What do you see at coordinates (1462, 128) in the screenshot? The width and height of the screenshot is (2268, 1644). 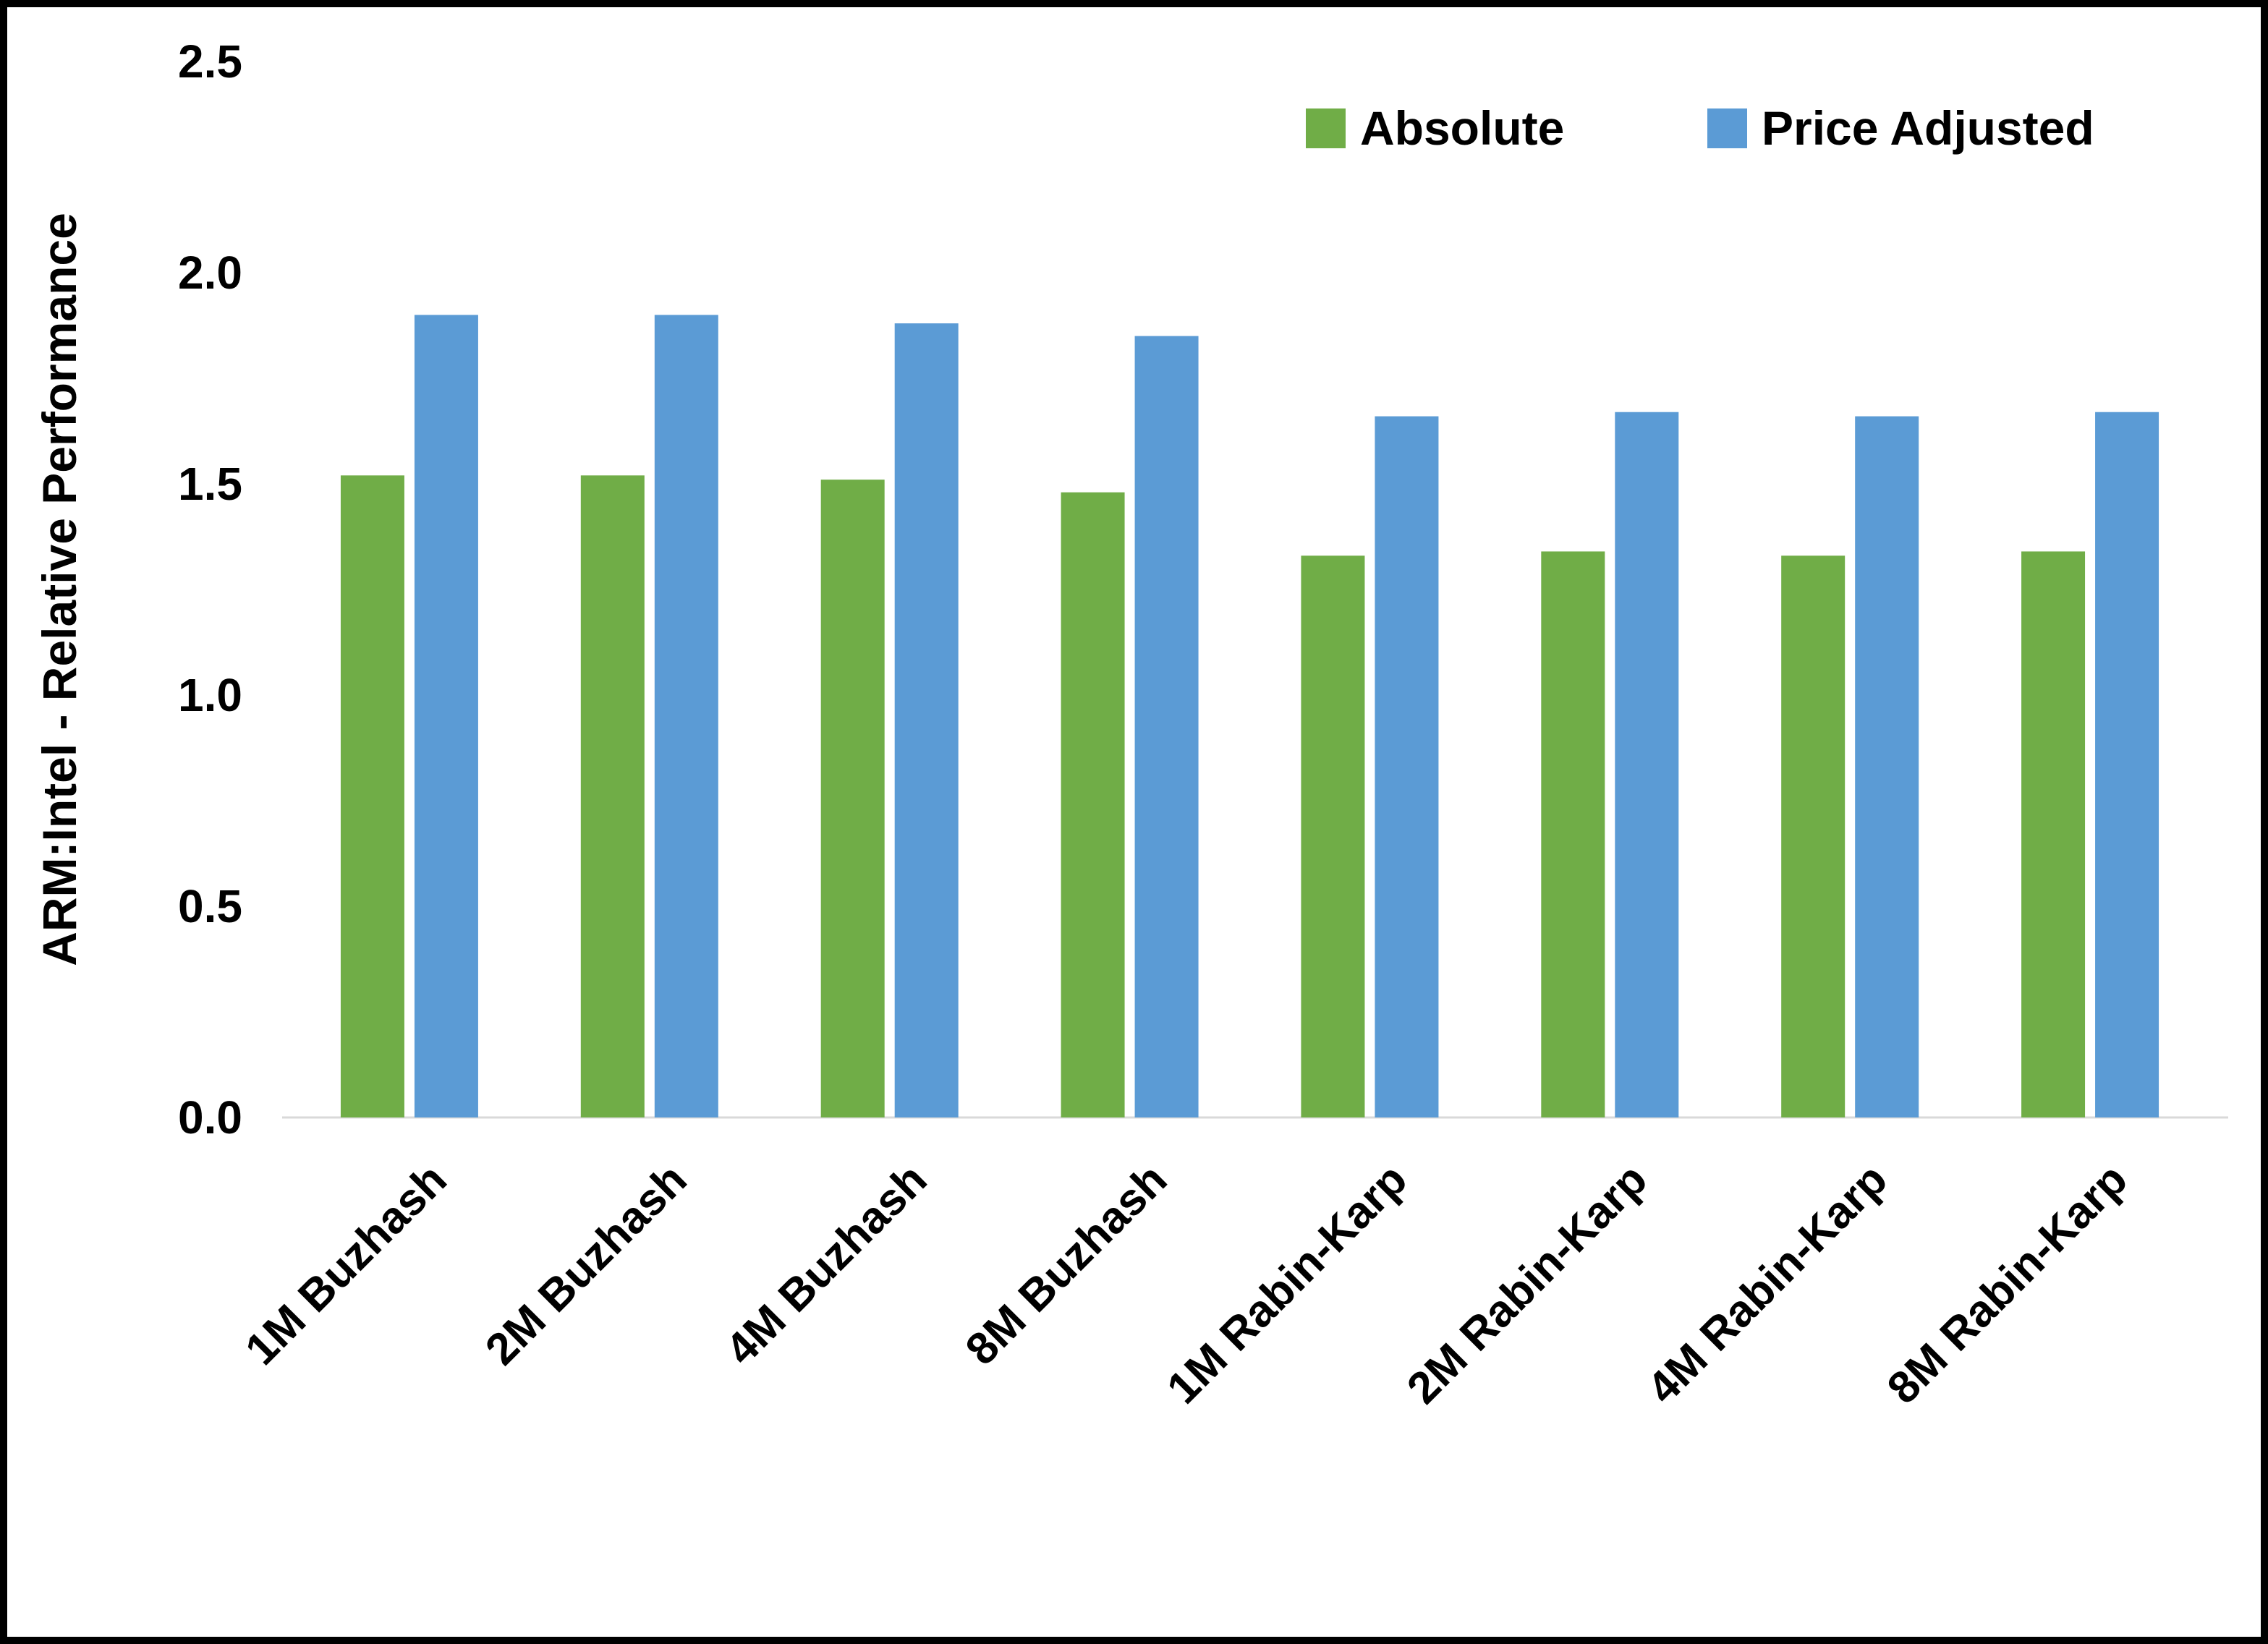 I see `legend-label: Absolute` at bounding box center [1462, 128].